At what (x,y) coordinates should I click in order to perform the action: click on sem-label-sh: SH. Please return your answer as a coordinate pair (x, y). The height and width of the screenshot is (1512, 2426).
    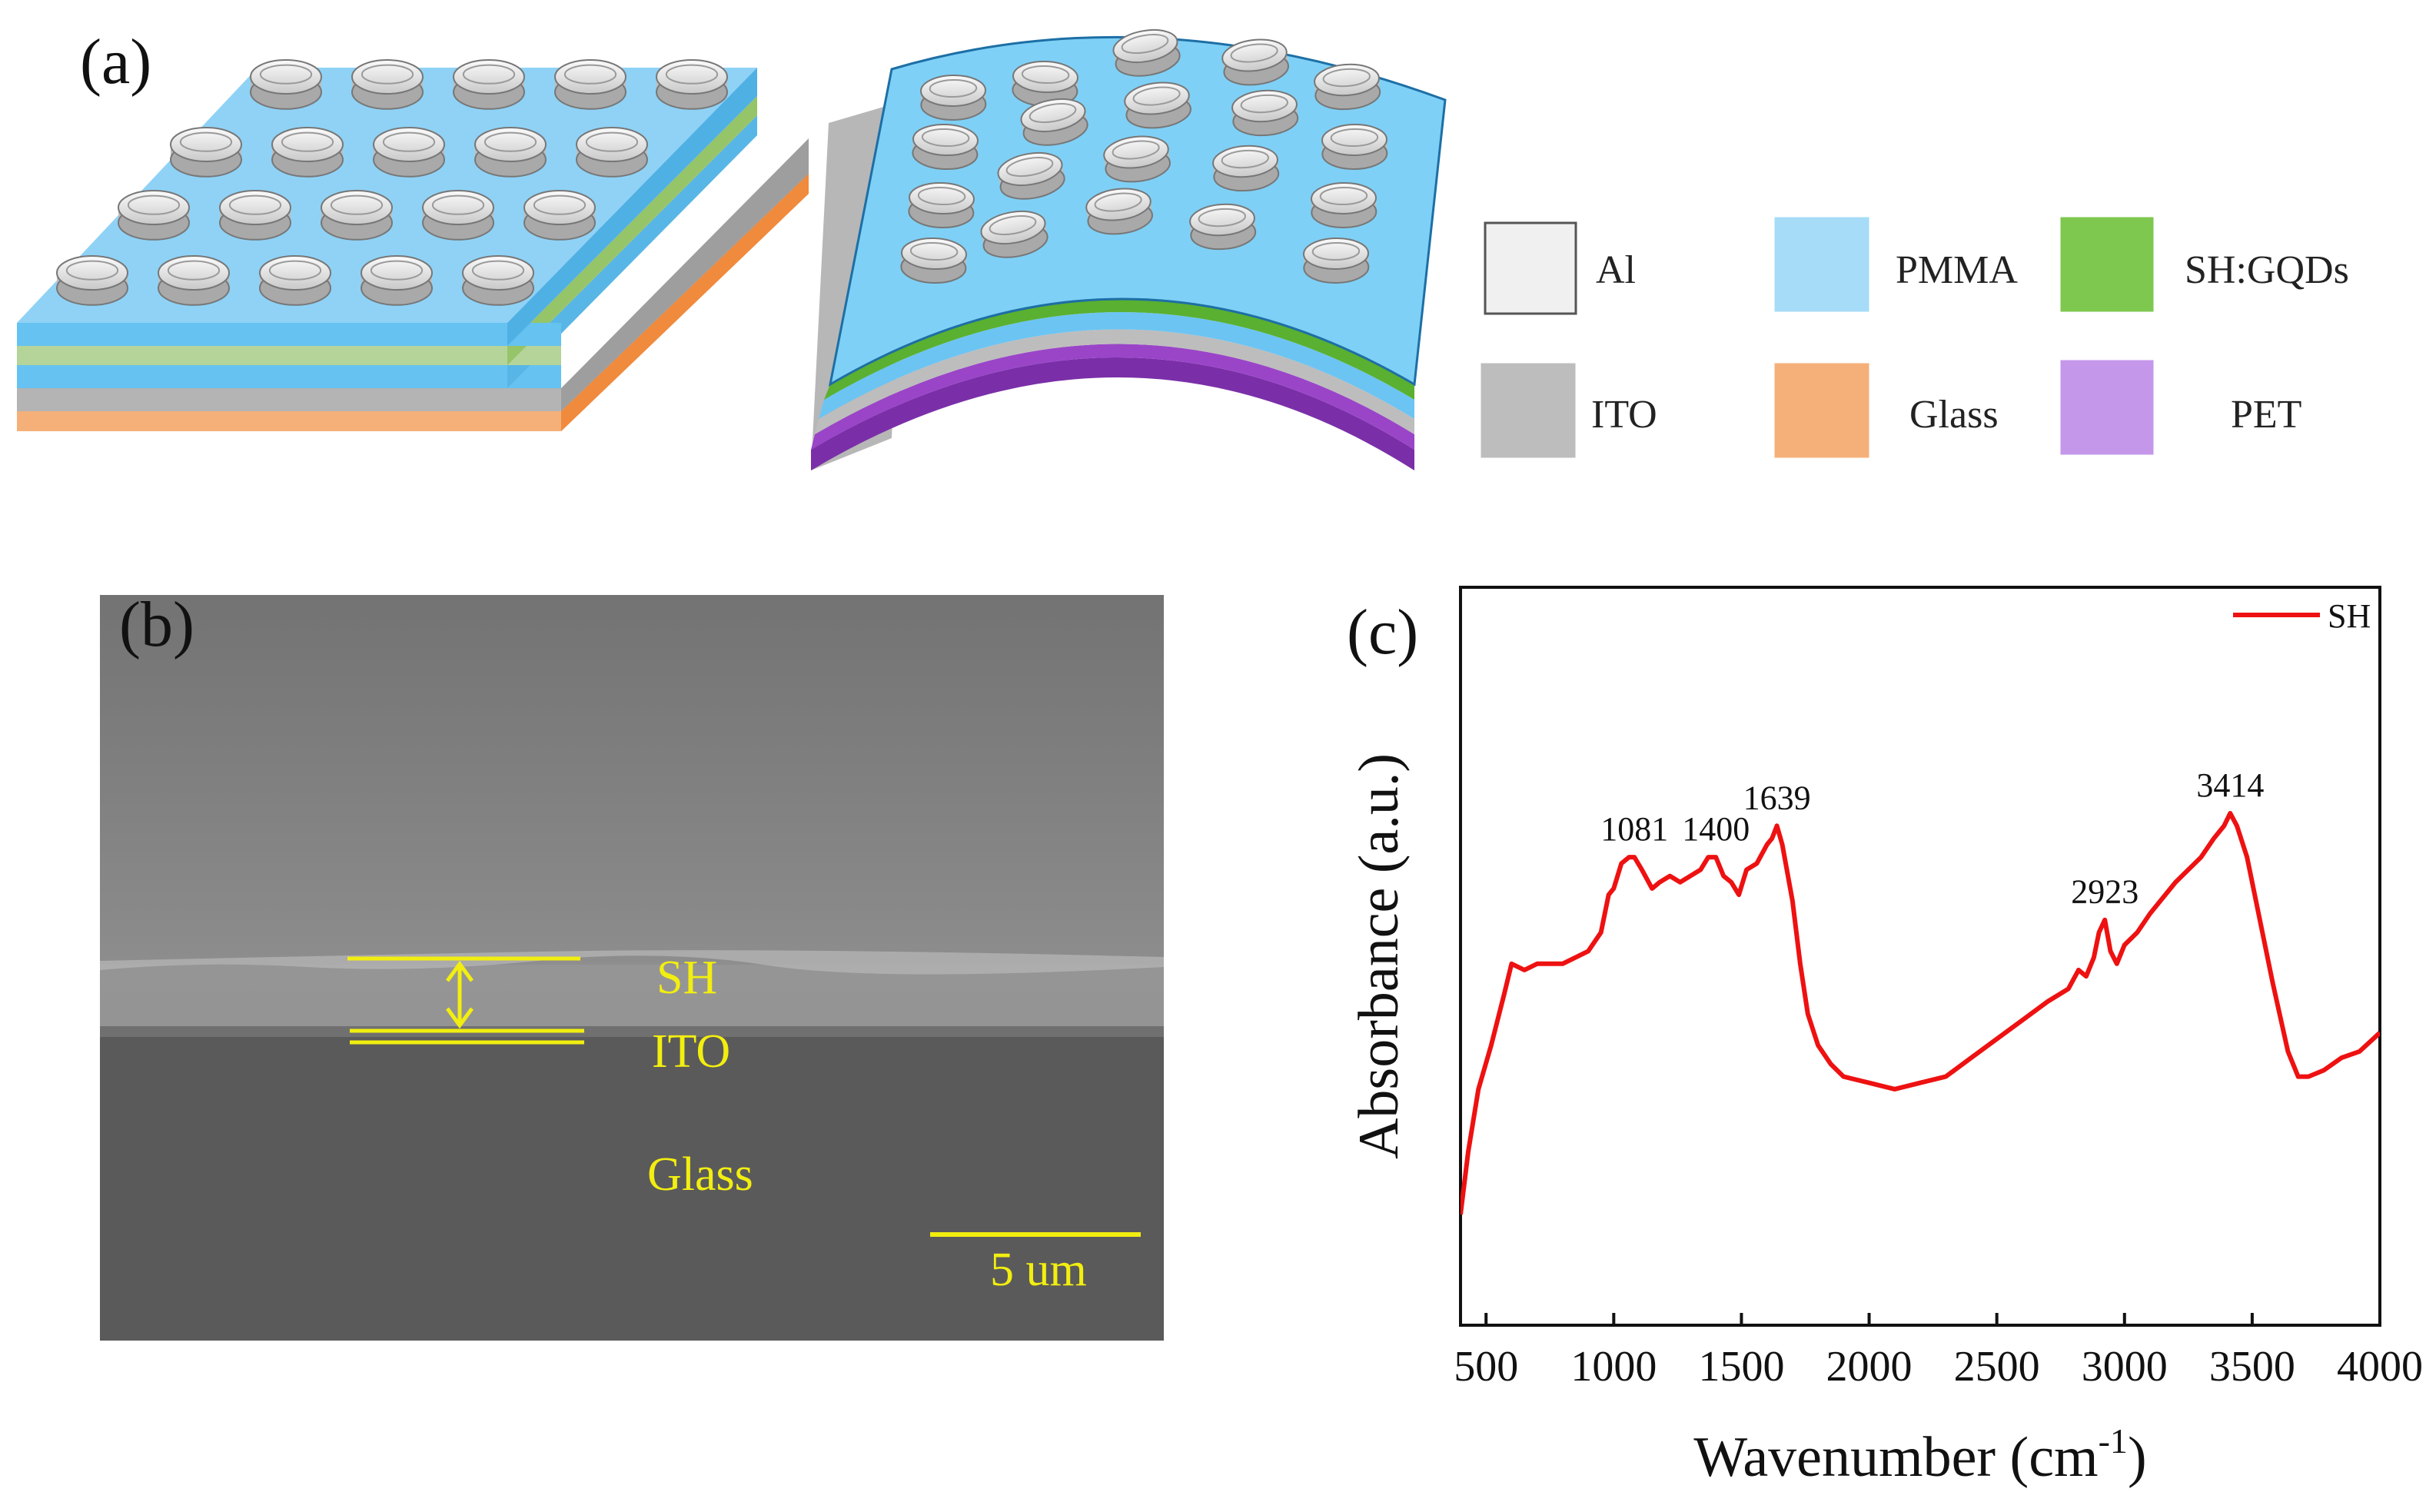
    Looking at the image, I should click on (686, 978).